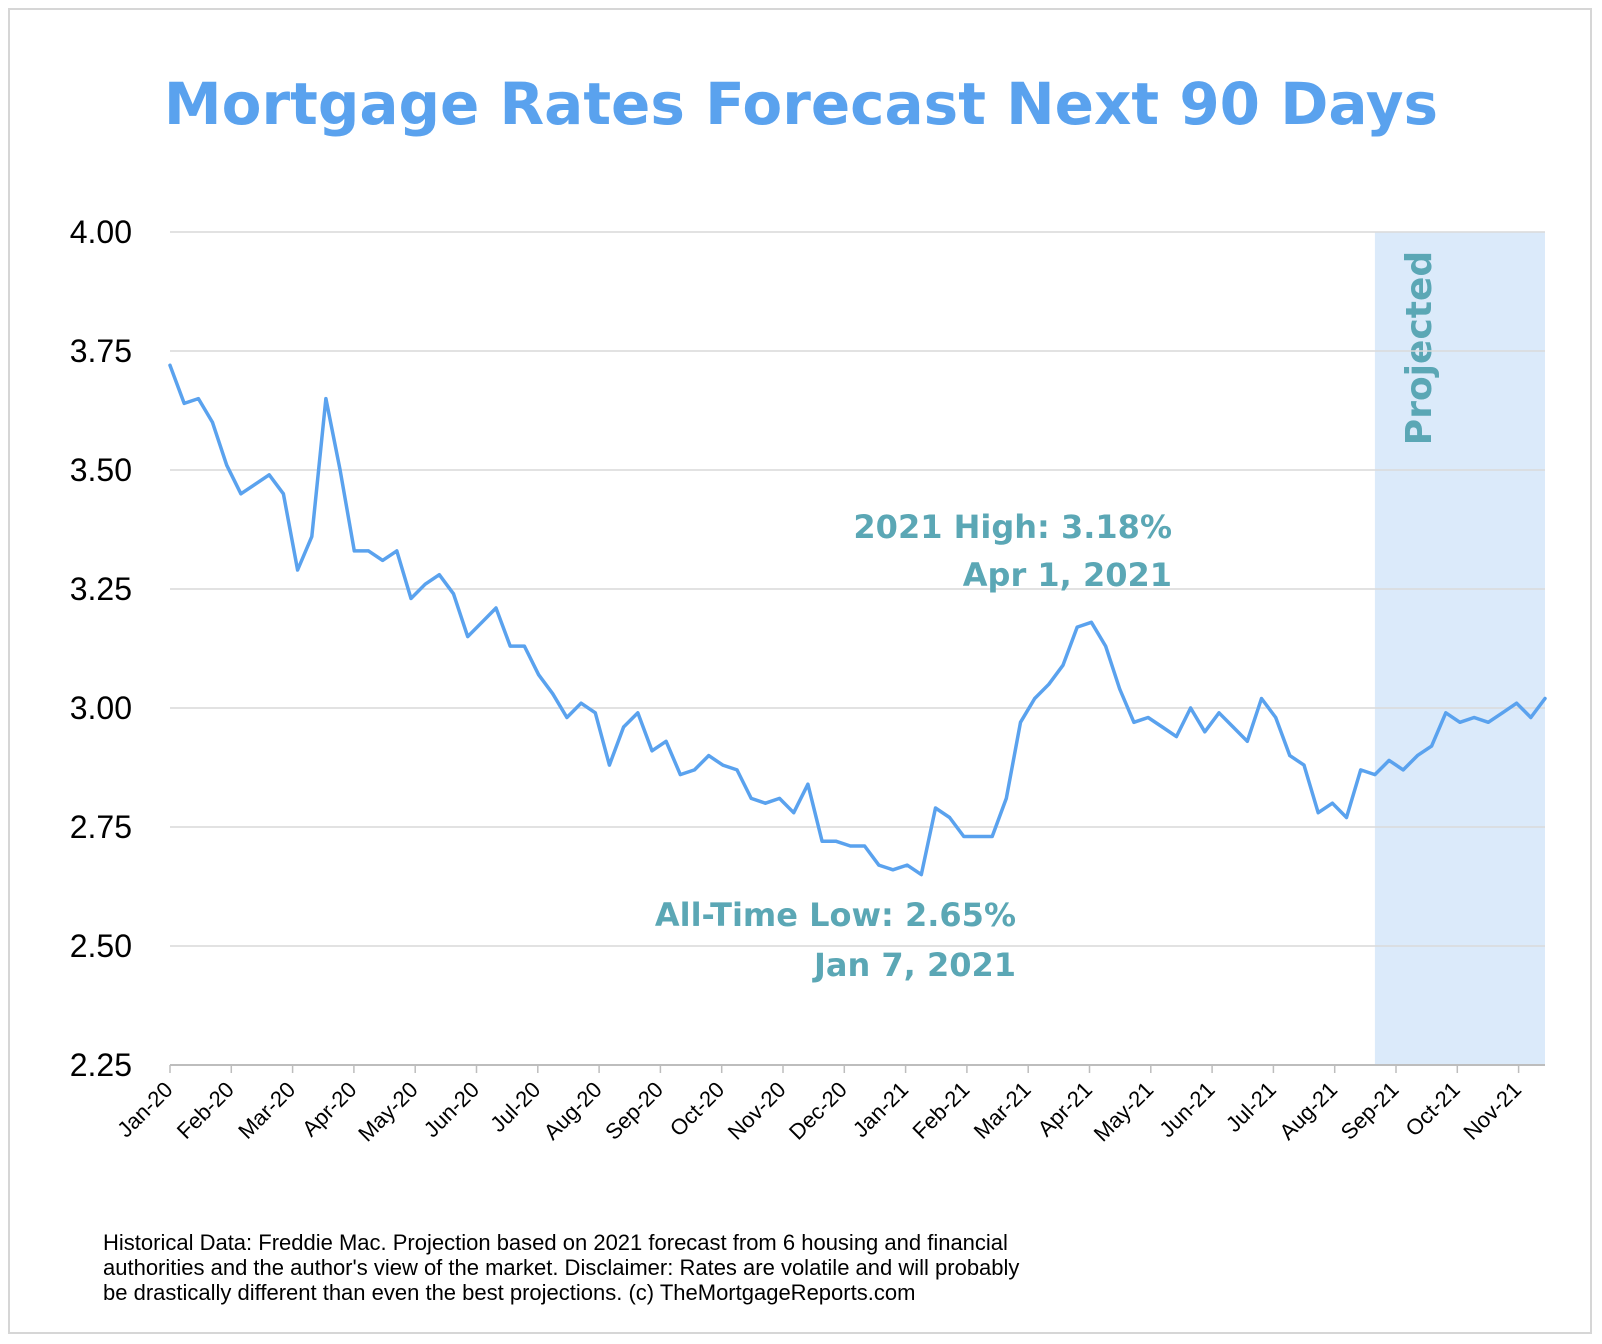 Image resolution: width=1602 pixels, height=1344 pixels. Describe the element at coordinates (1251, 1107) in the screenshot. I see `x-tick-label: Jul-21` at that location.